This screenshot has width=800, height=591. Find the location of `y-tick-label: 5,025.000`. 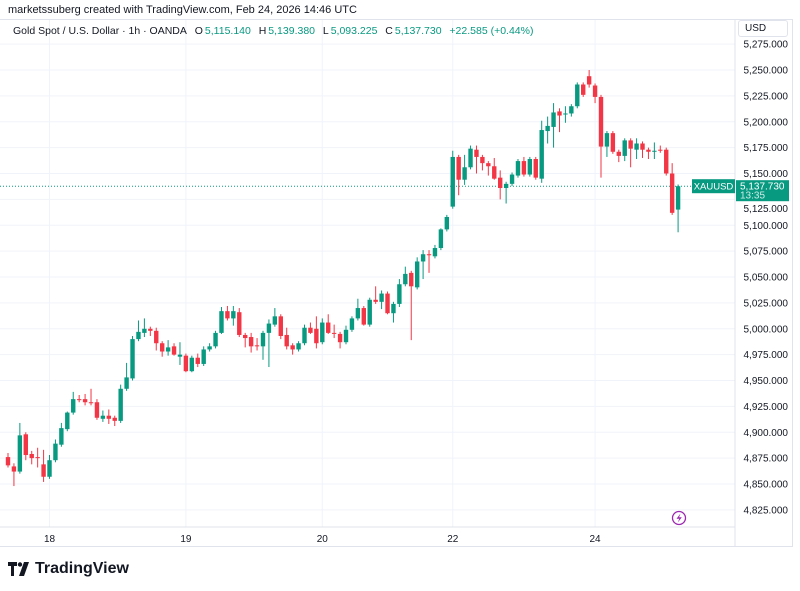

y-tick-label: 5,025.000 is located at coordinates (766, 303).